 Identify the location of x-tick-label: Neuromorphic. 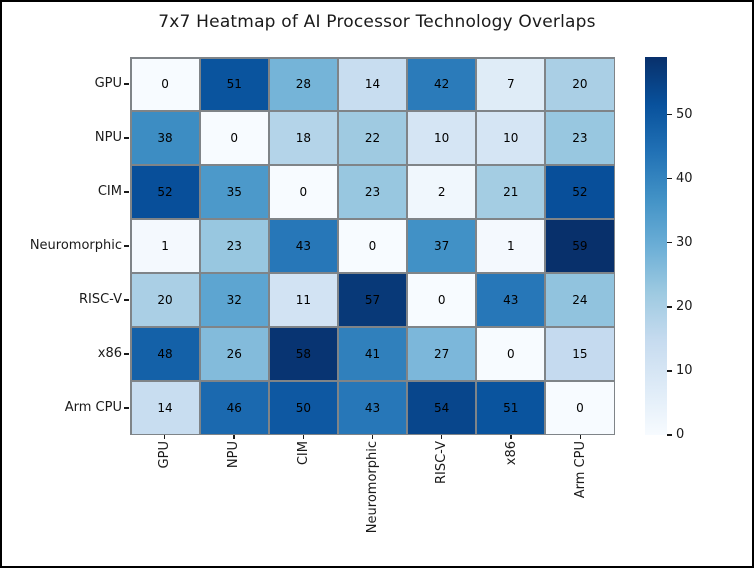
(372, 487).